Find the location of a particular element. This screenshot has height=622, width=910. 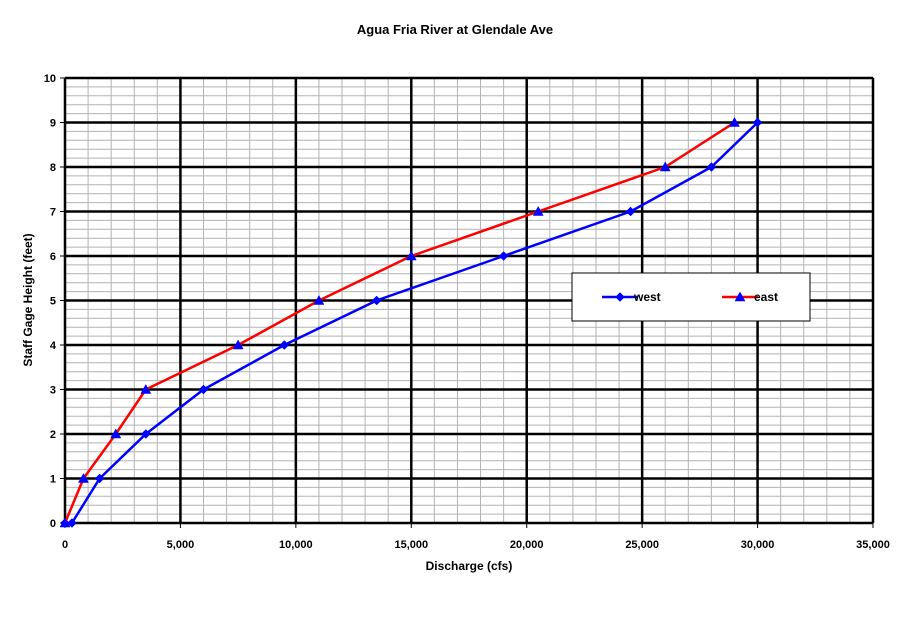

y-axis-tick-labels: 0 1 2 3 4 5 6 7 8 9 10 is located at coordinates (54, 301).